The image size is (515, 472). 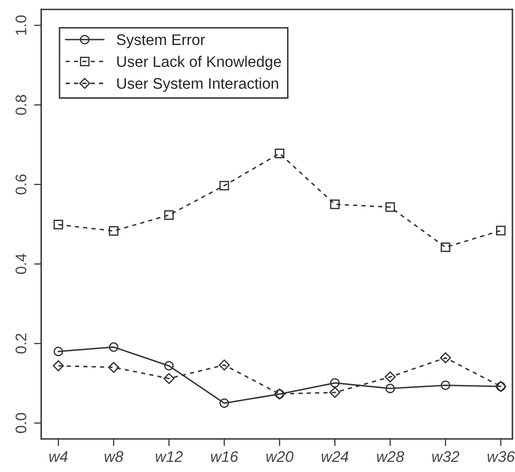 What do you see at coordinates (335, 456) in the screenshot?
I see `x-tick-label: w24` at bounding box center [335, 456].